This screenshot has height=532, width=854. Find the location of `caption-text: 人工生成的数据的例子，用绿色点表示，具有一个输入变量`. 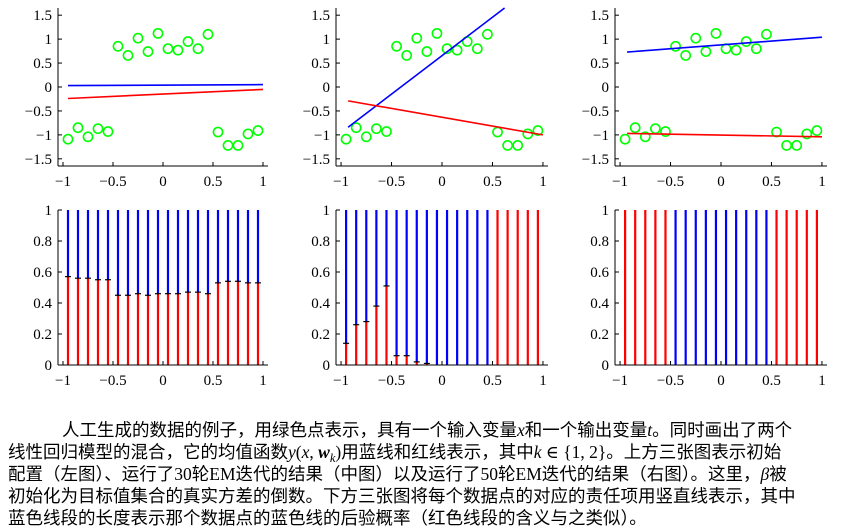

caption-text: 人工生成的数据的例子，用绿色点表示，具有一个输入变量 is located at coordinates (289, 430).